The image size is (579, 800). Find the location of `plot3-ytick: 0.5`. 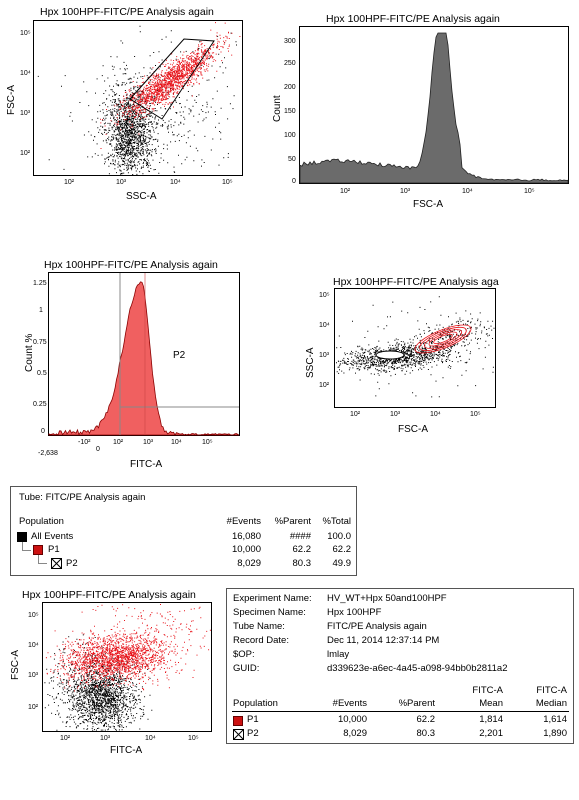

plot3-ytick: 0.5 is located at coordinates (42, 373).